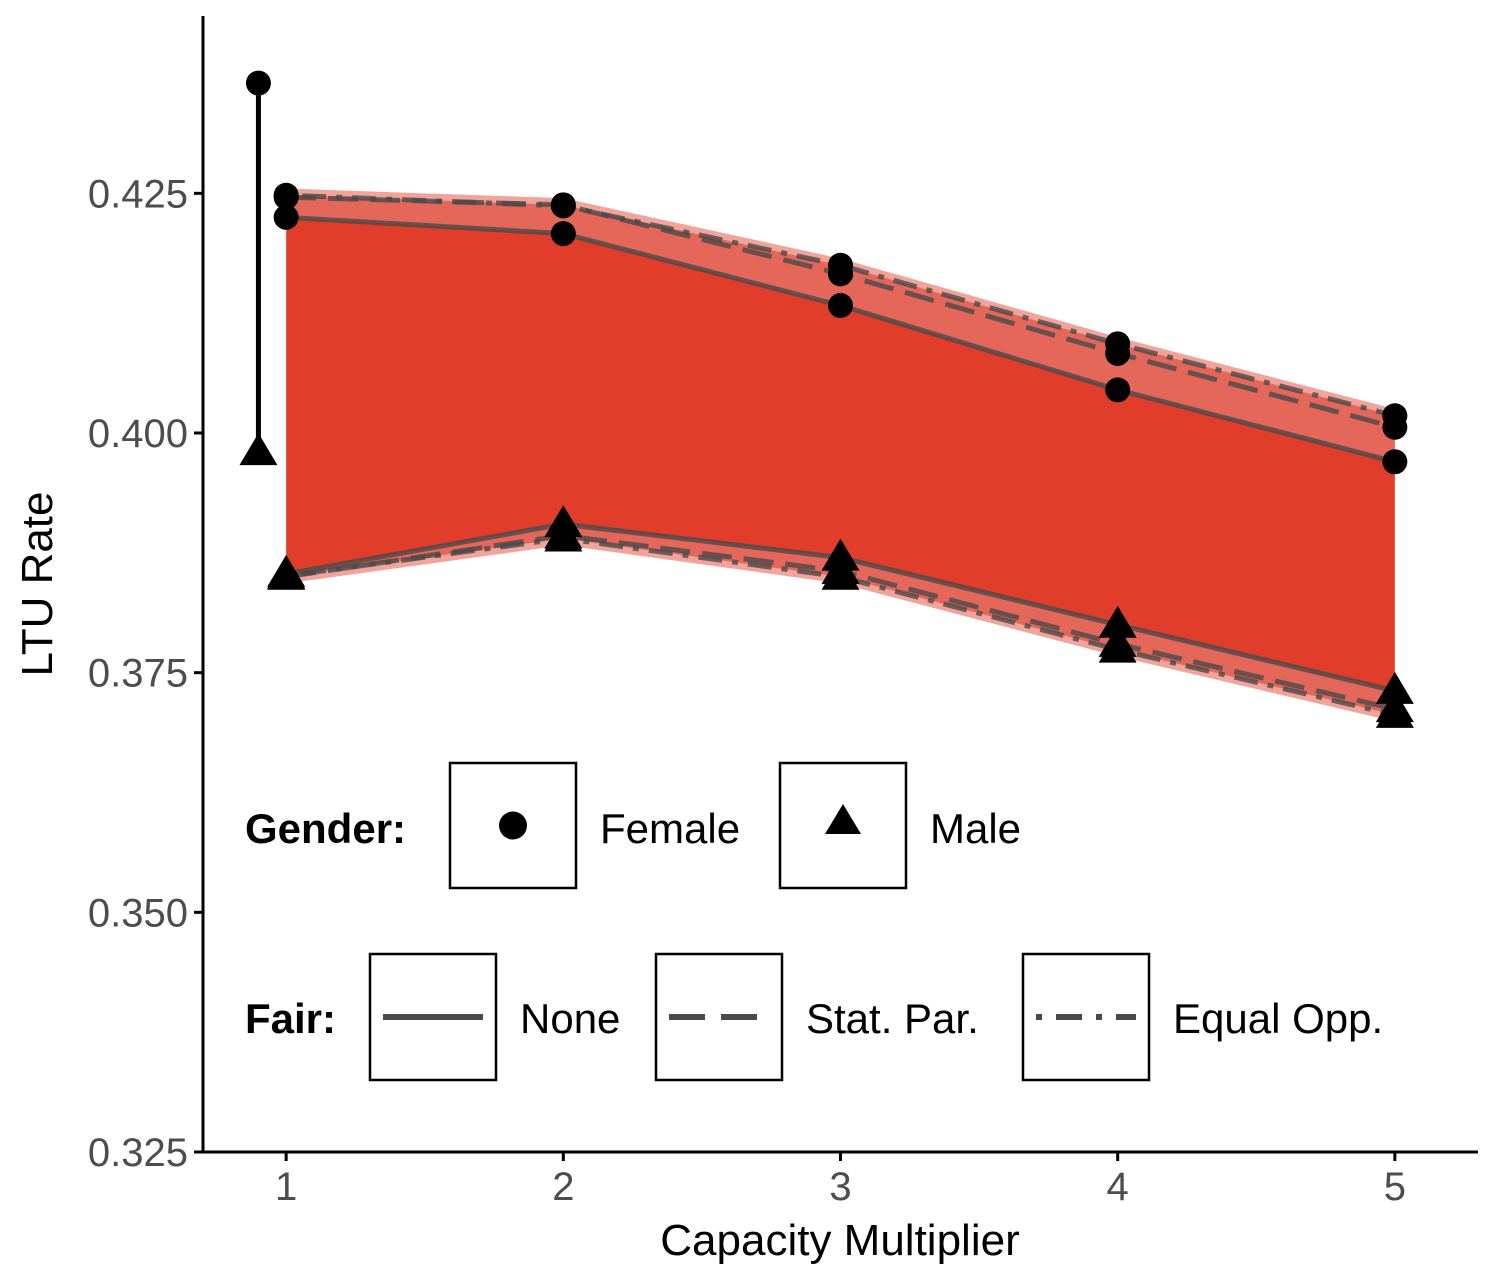 This screenshot has width=1495, height=1281. I want to click on legend-stat-par-label: Stat. Par., so click(892, 1018).